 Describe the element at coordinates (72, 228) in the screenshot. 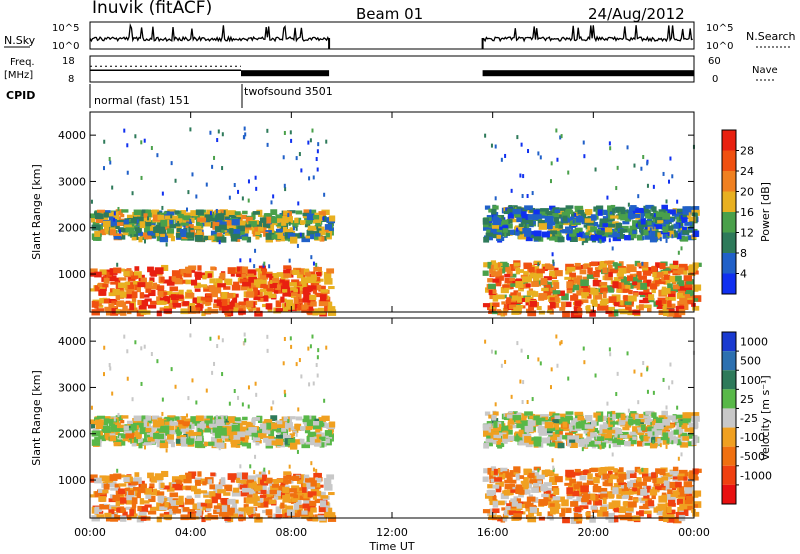

I see `y-tick-label: 2000` at that location.